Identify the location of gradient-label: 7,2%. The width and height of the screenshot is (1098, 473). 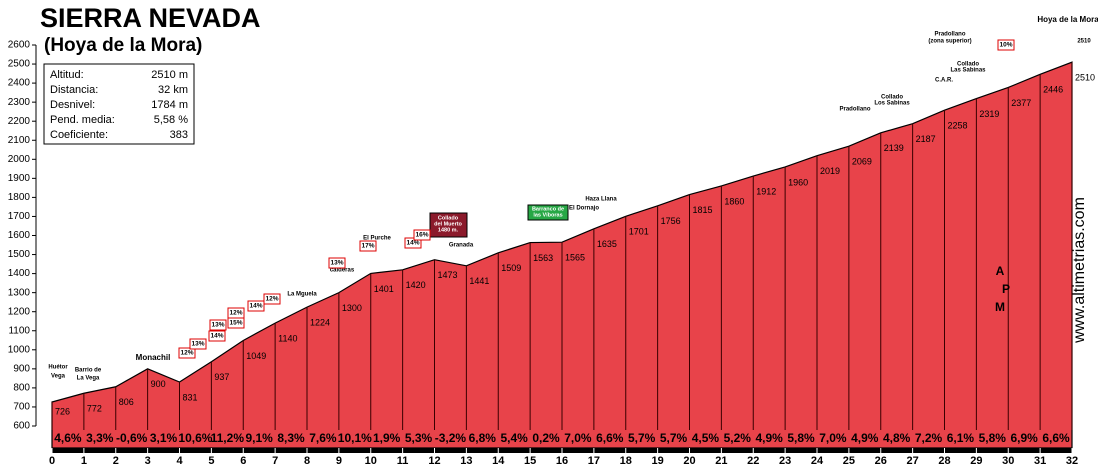
(929, 438).